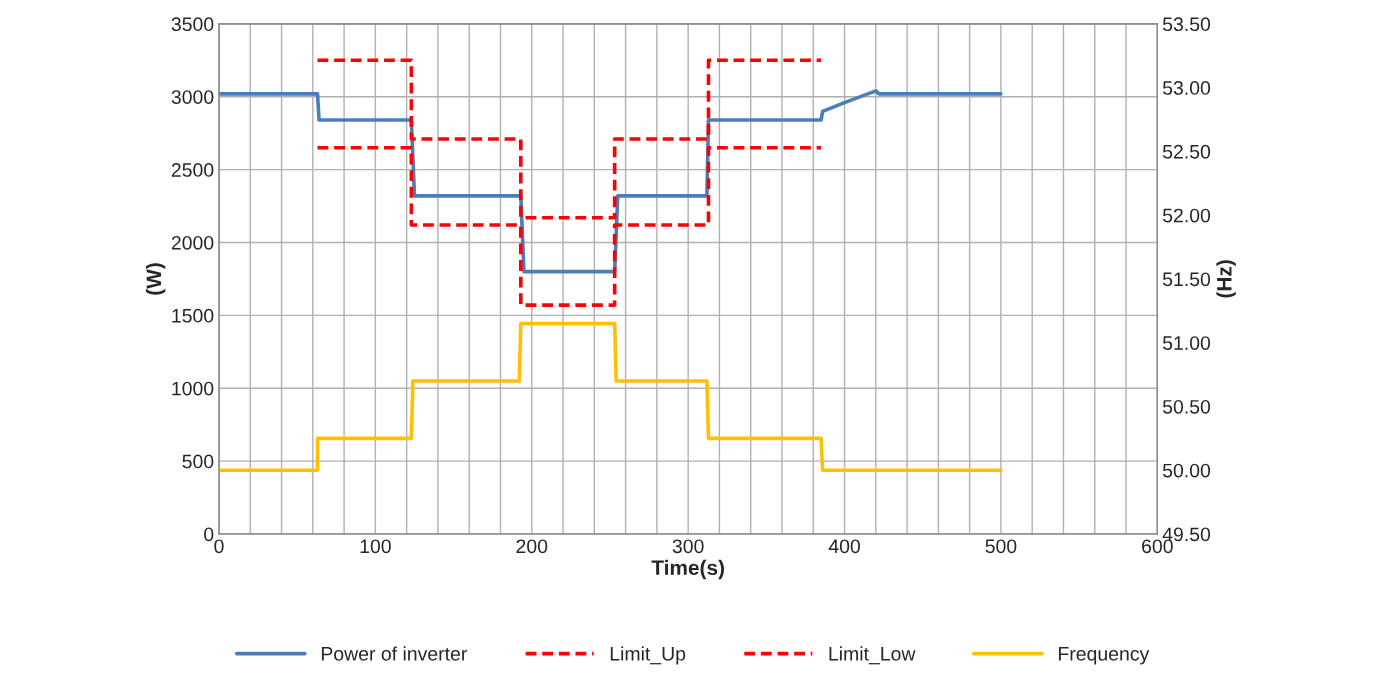 The width and height of the screenshot is (1386, 682). What do you see at coordinates (375, 546) in the screenshot?
I see `x-tick-label: 100` at bounding box center [375, 546].